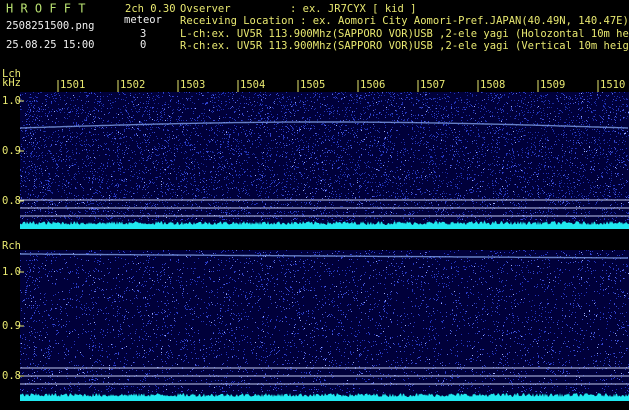 This screenshot has height=410, width=629. I want to click on observer-label: Ovserver, so click(205, 9).